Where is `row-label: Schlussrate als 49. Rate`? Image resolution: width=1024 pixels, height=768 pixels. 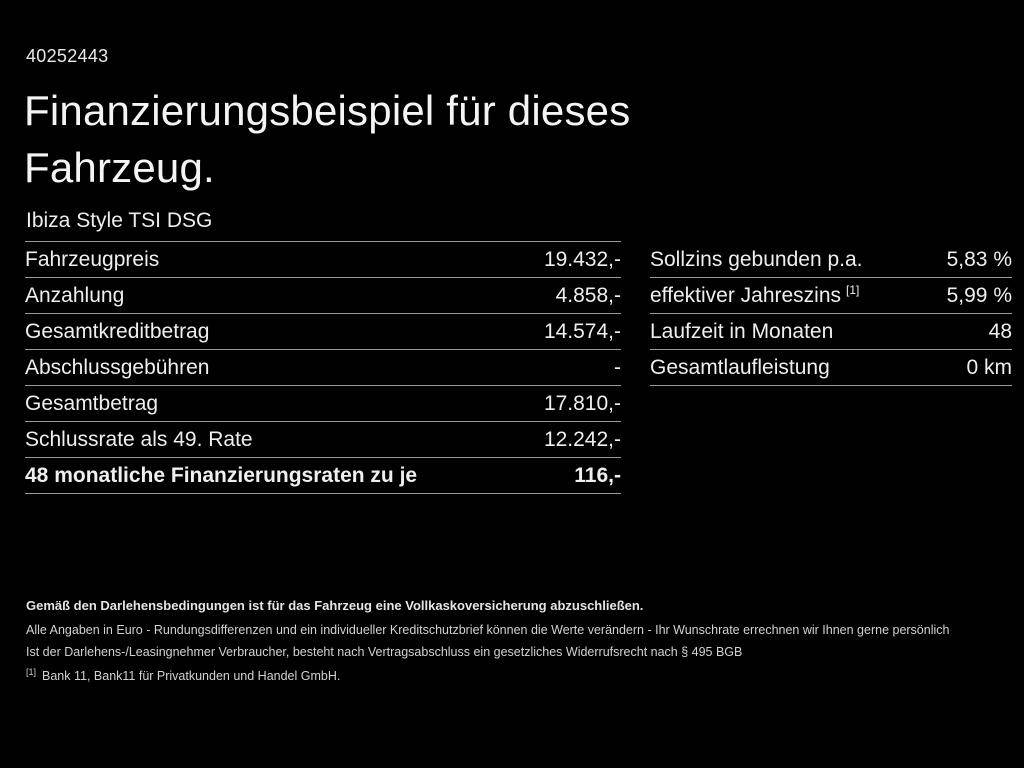 row-label: Schlussrate als 49. Rate is located at coordinates (139, 439).